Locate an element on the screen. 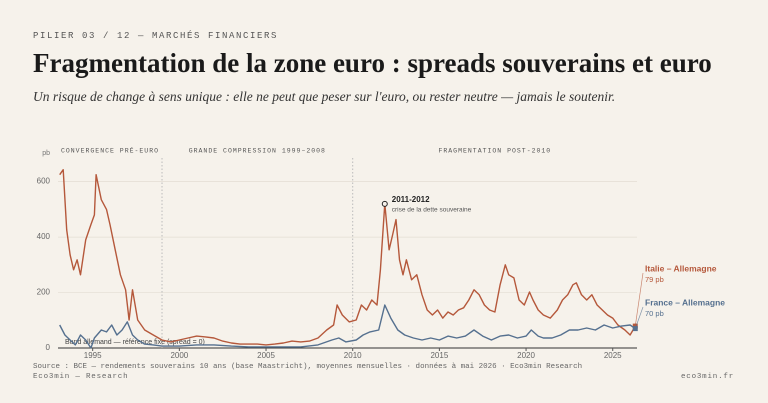 This screenshot has width=768, height=403. x-tick-label: 2025 is located at coordinates (613, 355).